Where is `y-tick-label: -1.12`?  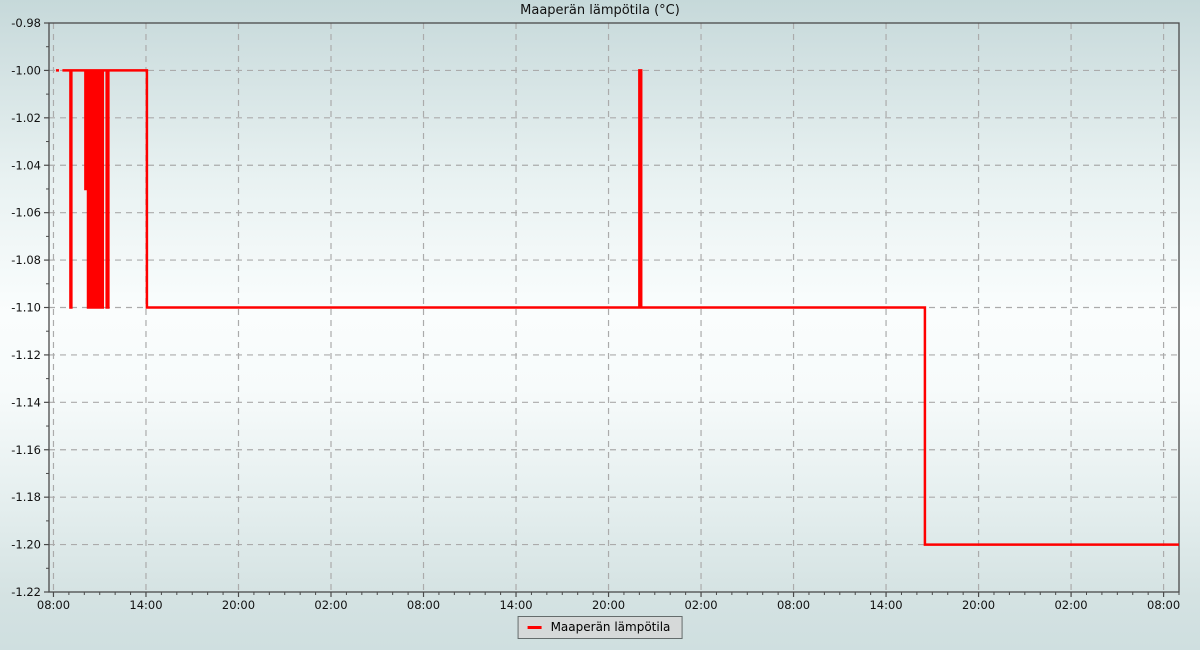
y-tick-label: -1.12 is located at coordinates (26, 355).